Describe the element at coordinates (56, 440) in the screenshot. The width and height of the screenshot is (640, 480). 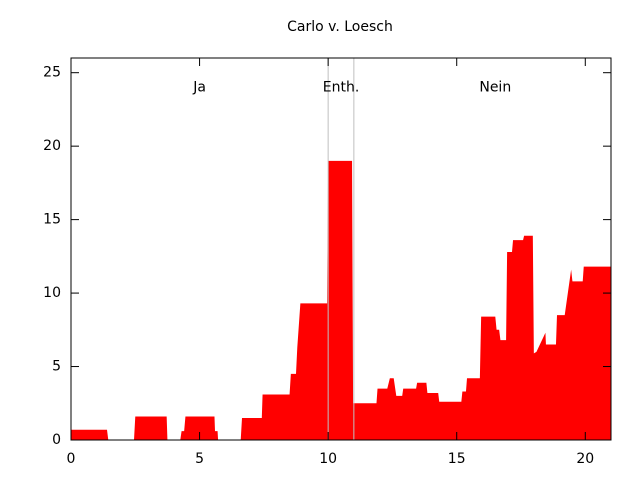
I see `y-tick-label: 0` at that location.